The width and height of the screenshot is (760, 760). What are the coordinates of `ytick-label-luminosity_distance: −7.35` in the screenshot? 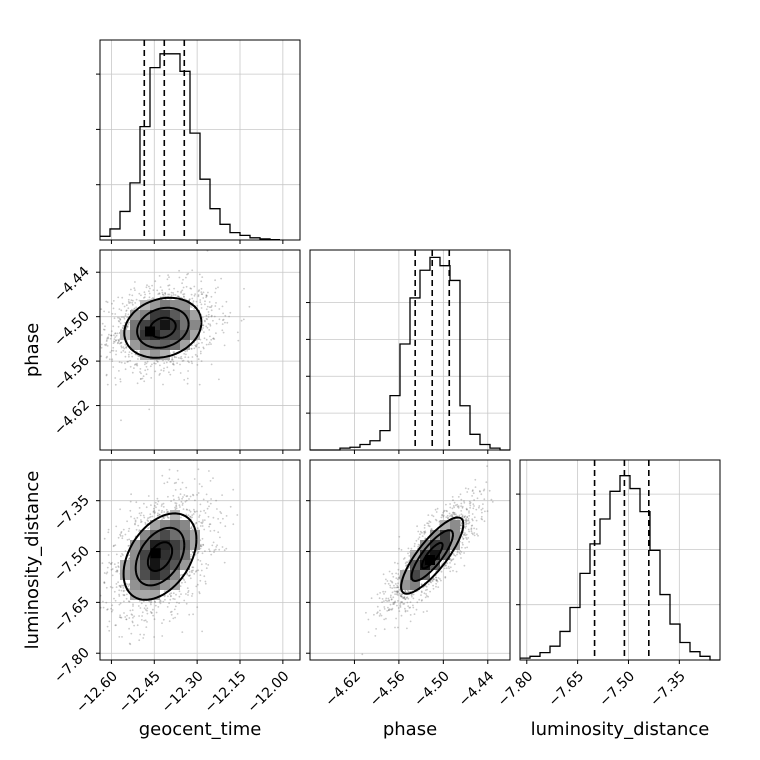 It's located at (72, 513).